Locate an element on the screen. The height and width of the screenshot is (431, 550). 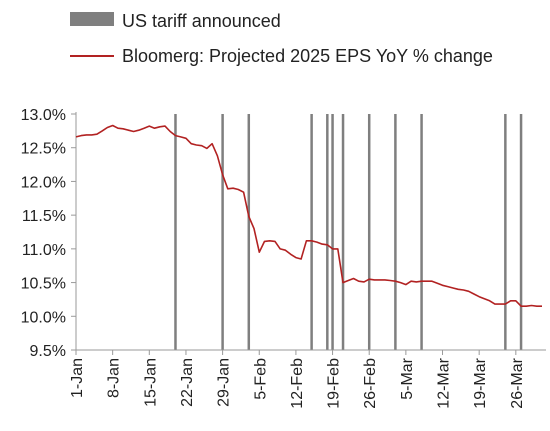
y-tick-label: 12.5% is located at coordinates (43, 149).